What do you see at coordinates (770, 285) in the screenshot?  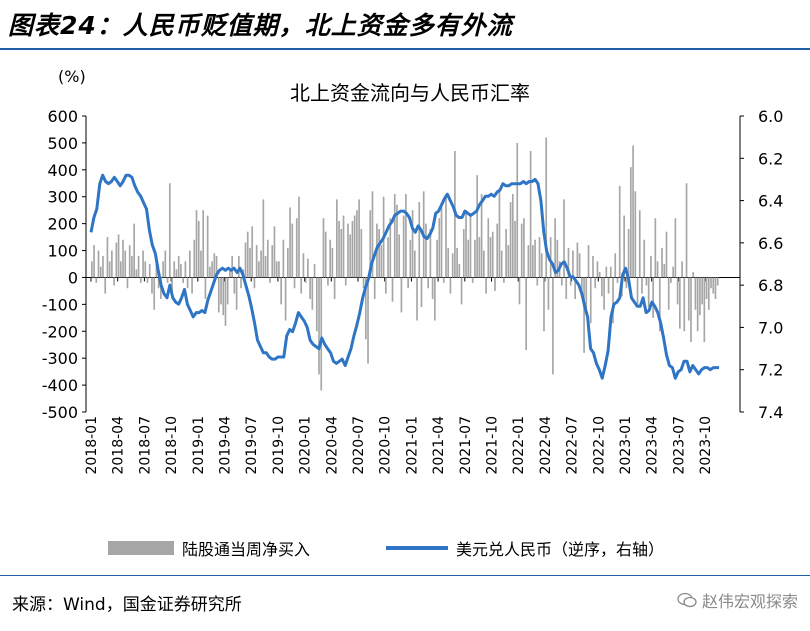 I see `right-tick-label: 6.8` at bounding box center [770, 285].